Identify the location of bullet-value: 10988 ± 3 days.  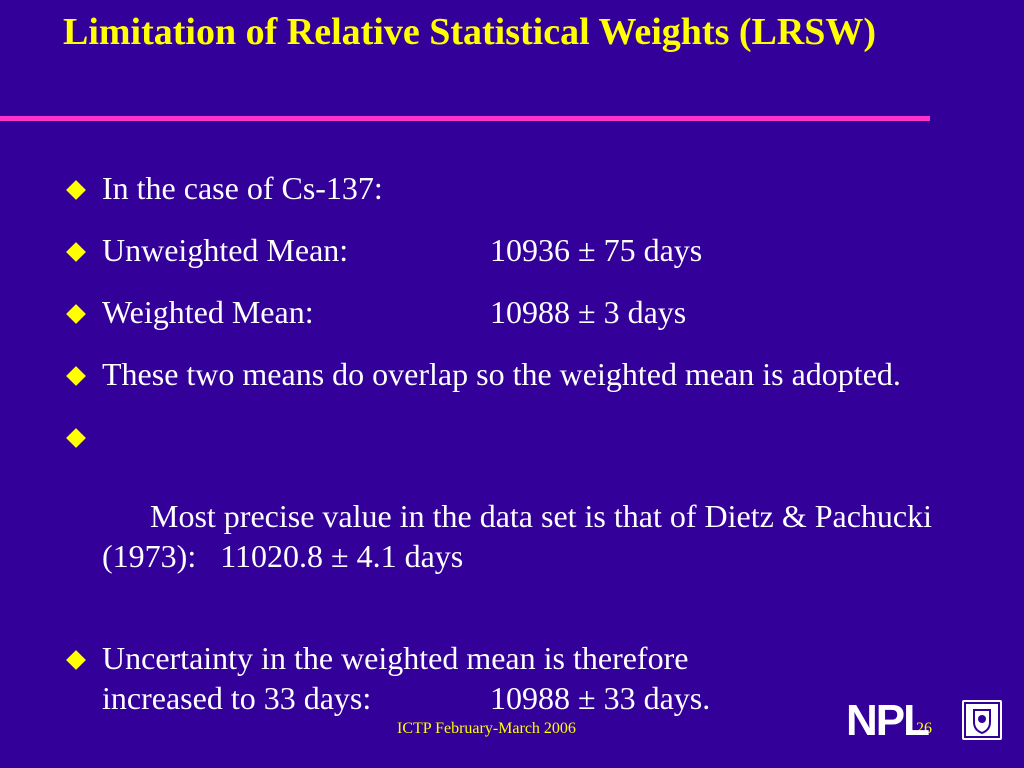
(588, 312).